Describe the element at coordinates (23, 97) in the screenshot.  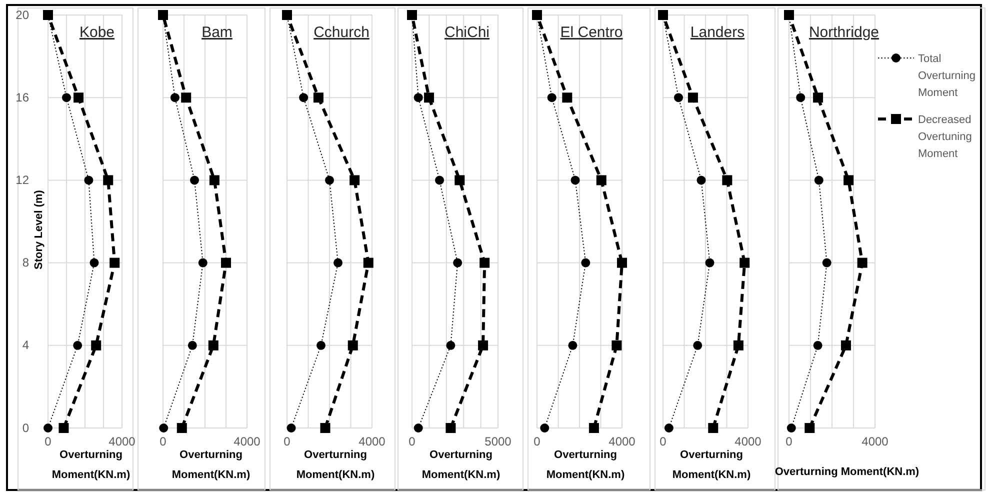
I see `y-tick-label: 16` at that location.